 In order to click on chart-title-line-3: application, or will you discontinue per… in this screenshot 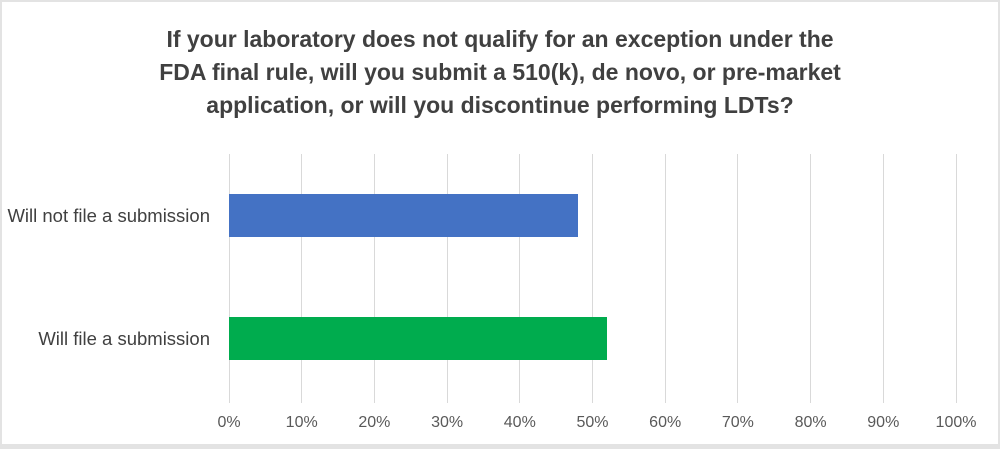, I will do `click(500, 105)`.